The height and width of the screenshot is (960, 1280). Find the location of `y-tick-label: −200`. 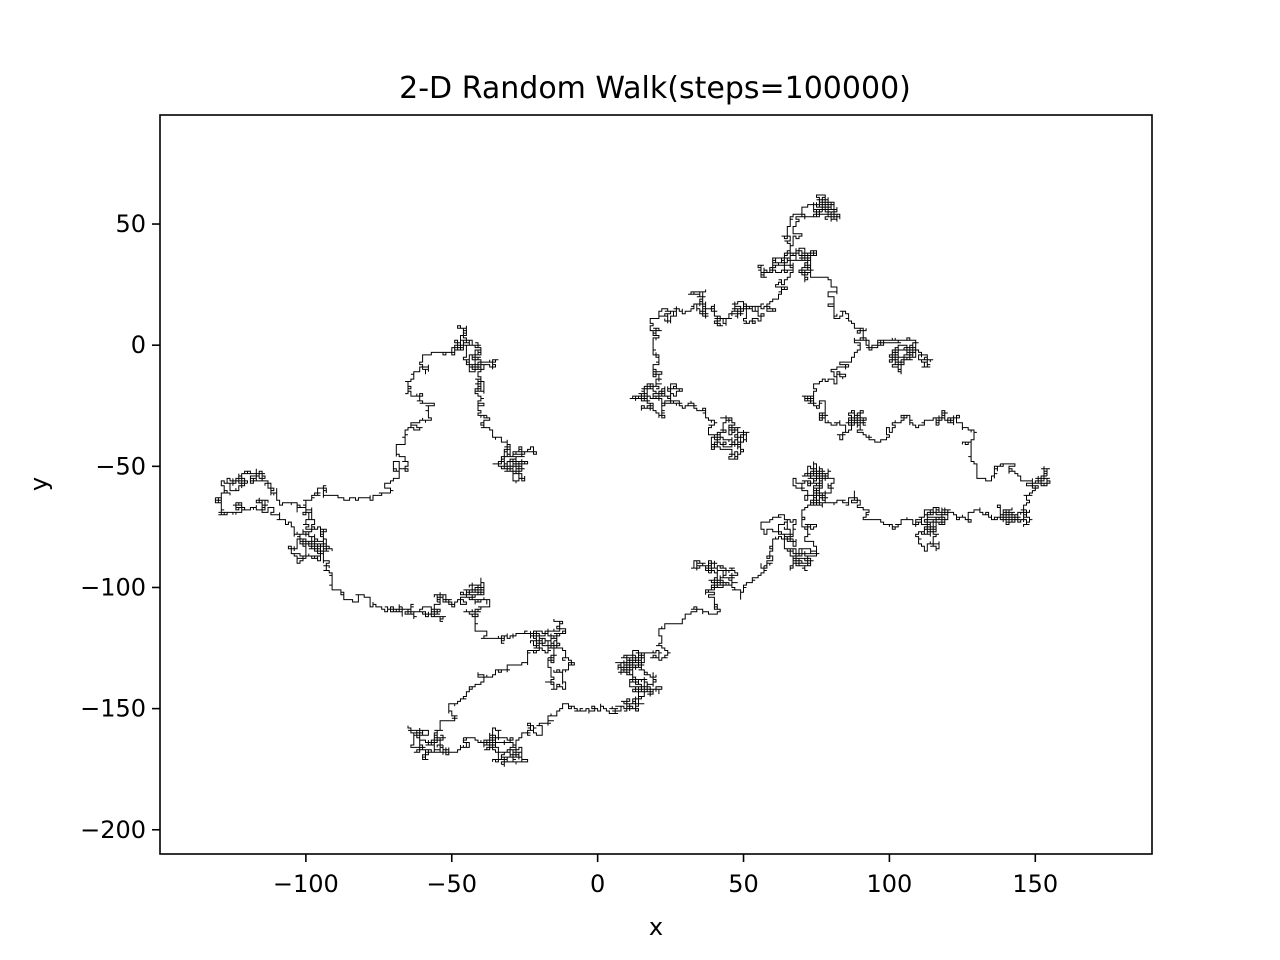

y-tick-label: −200 is located at coordinates (113, 830).